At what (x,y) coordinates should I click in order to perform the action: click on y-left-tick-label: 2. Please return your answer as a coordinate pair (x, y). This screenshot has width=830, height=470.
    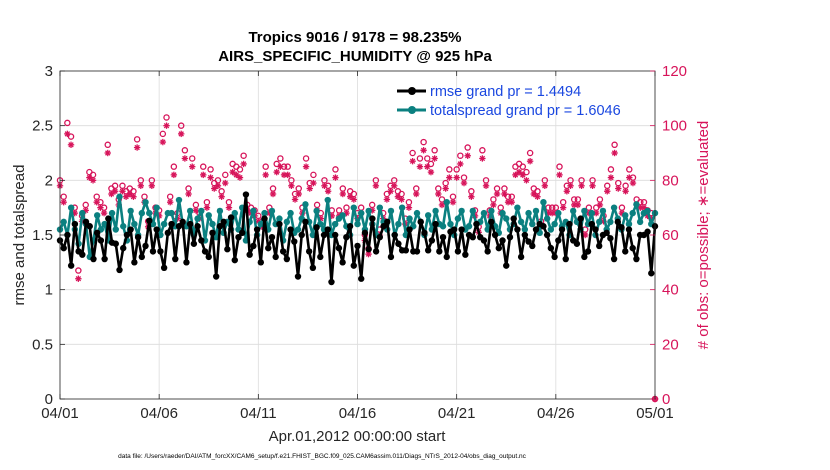
    Looking at the image, I should click on (49, 180).